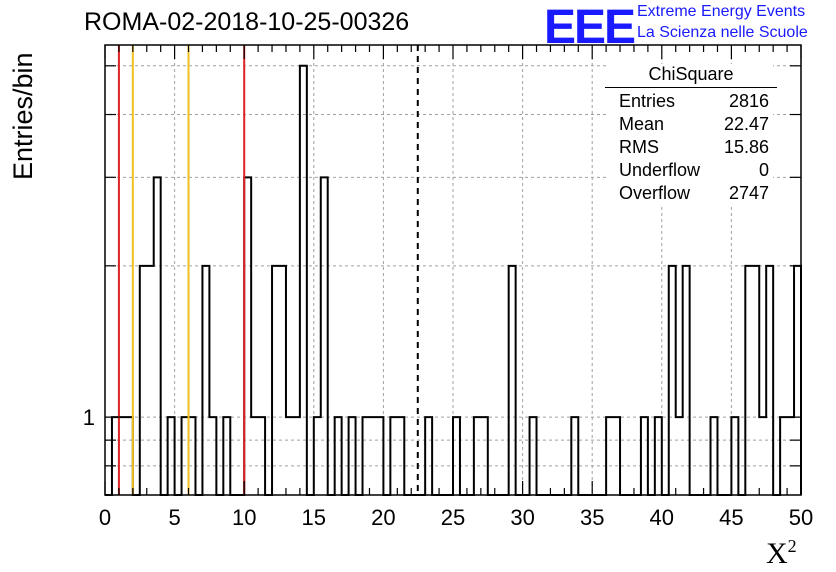 The image size is (836, 572). What do you see at coordinates (691, 76) in the screenshot?
I see `stats-title: ChiSquare` at bounding box center [691, 76].